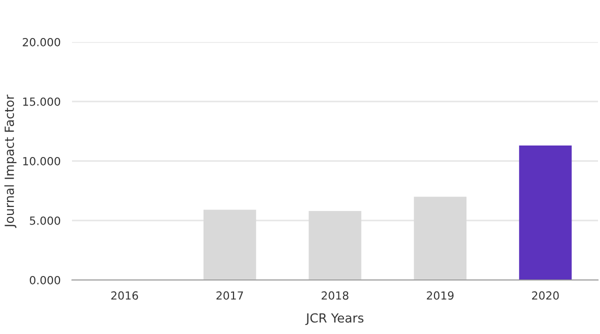 The width and height of the screenshot is (600, 334). Describe the element at coordinates (45, 280) in the screenshot. I see `y-tick-label: 0.000` at that location.